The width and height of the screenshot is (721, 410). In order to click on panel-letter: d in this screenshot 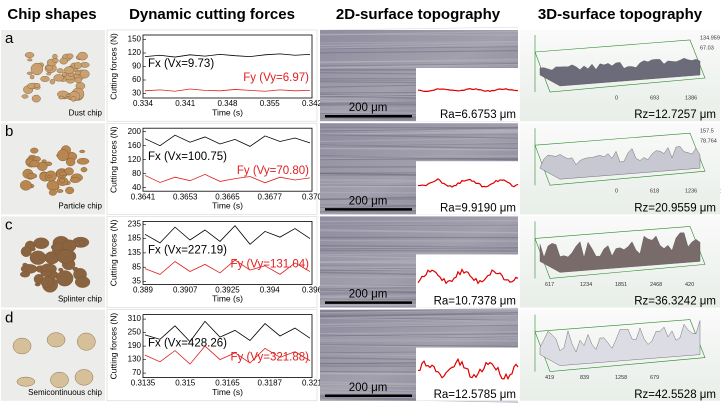, I will do `click(9, 318)`.